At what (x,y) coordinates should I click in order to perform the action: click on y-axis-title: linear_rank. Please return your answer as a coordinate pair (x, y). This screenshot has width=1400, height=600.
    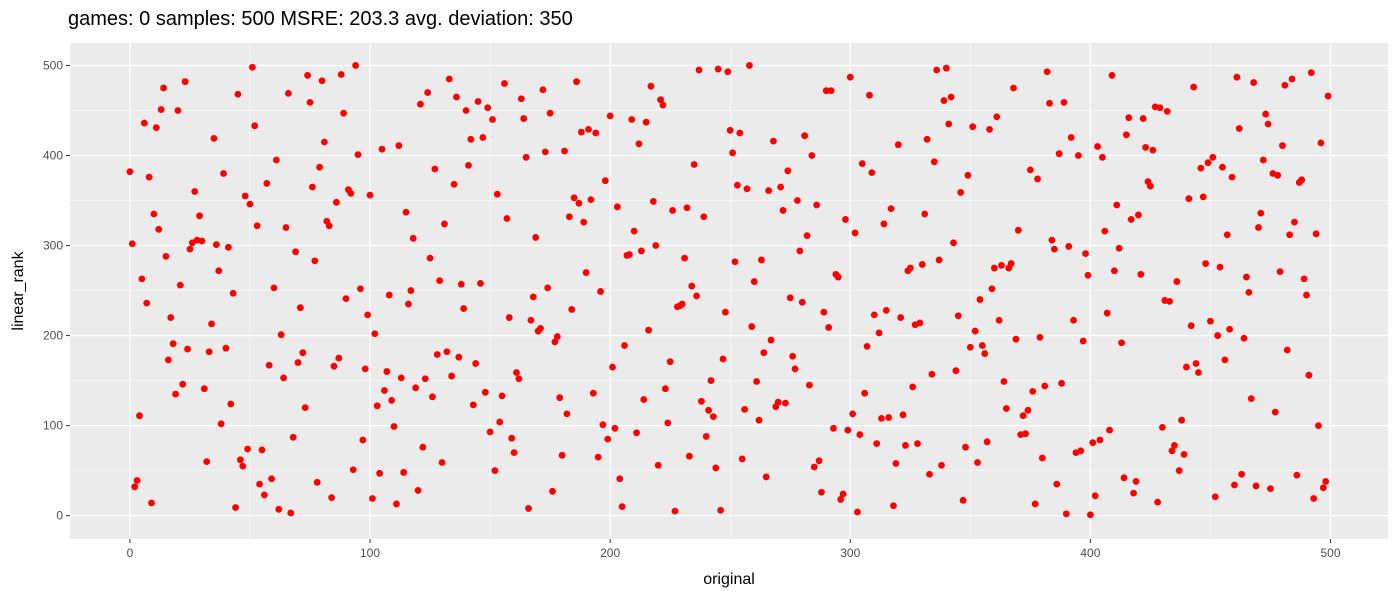
    Looking at the image, I should click on (18, 290).